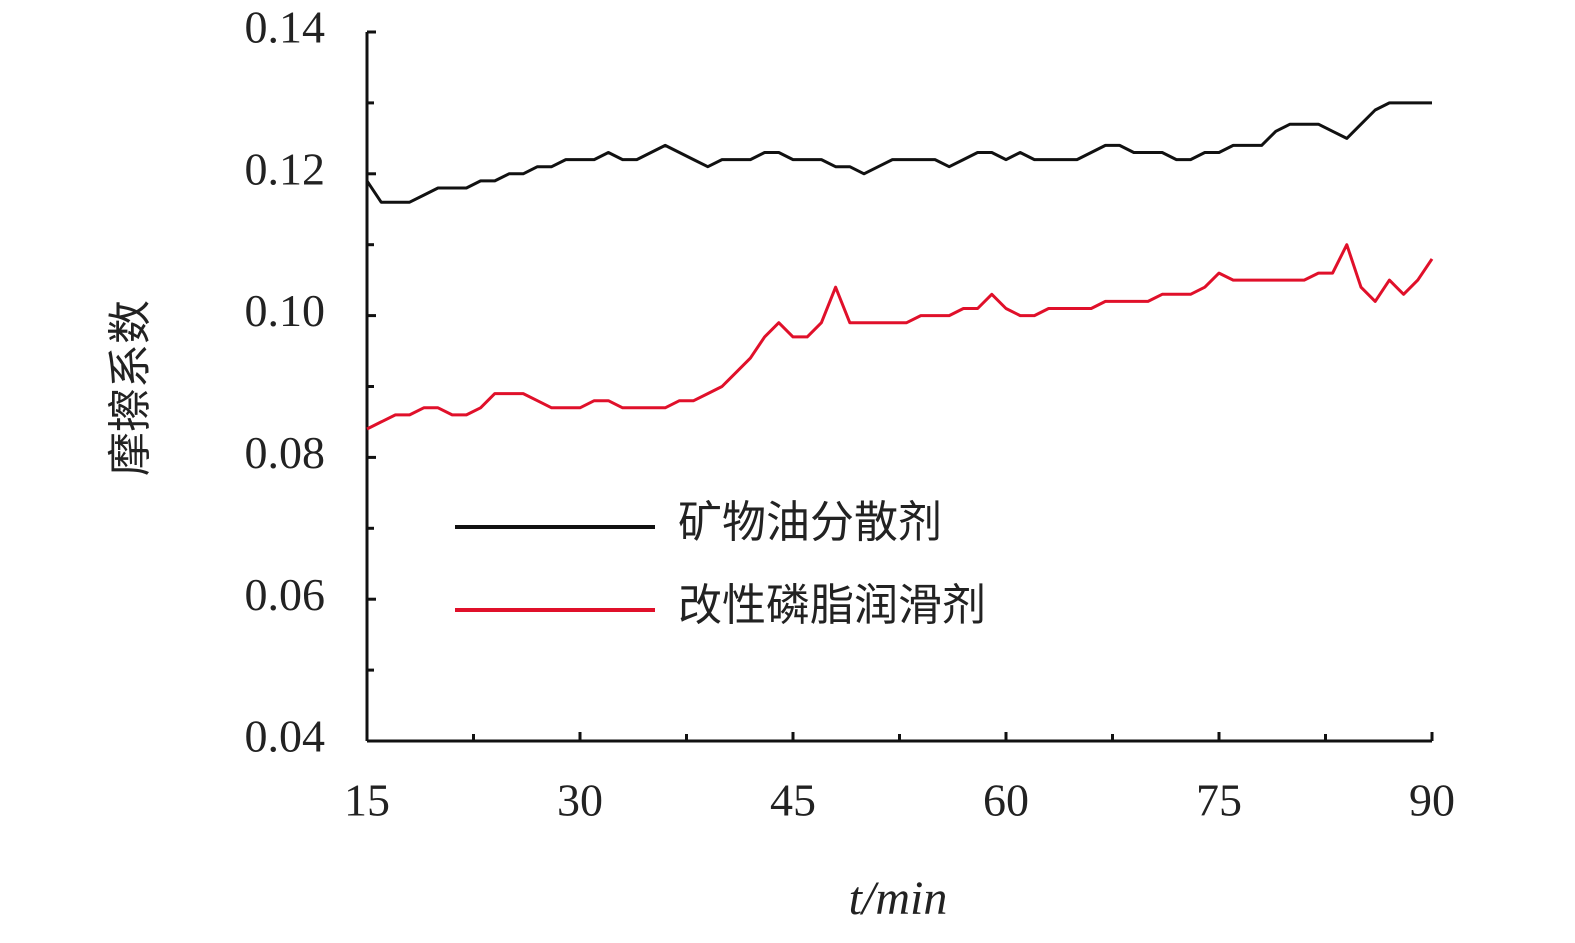 The height and width of the screenshot is (943, 1575). Describe the element at coordinates (285, 452) in the screenshot. I see `y-tick-label: 0.08` at that location.